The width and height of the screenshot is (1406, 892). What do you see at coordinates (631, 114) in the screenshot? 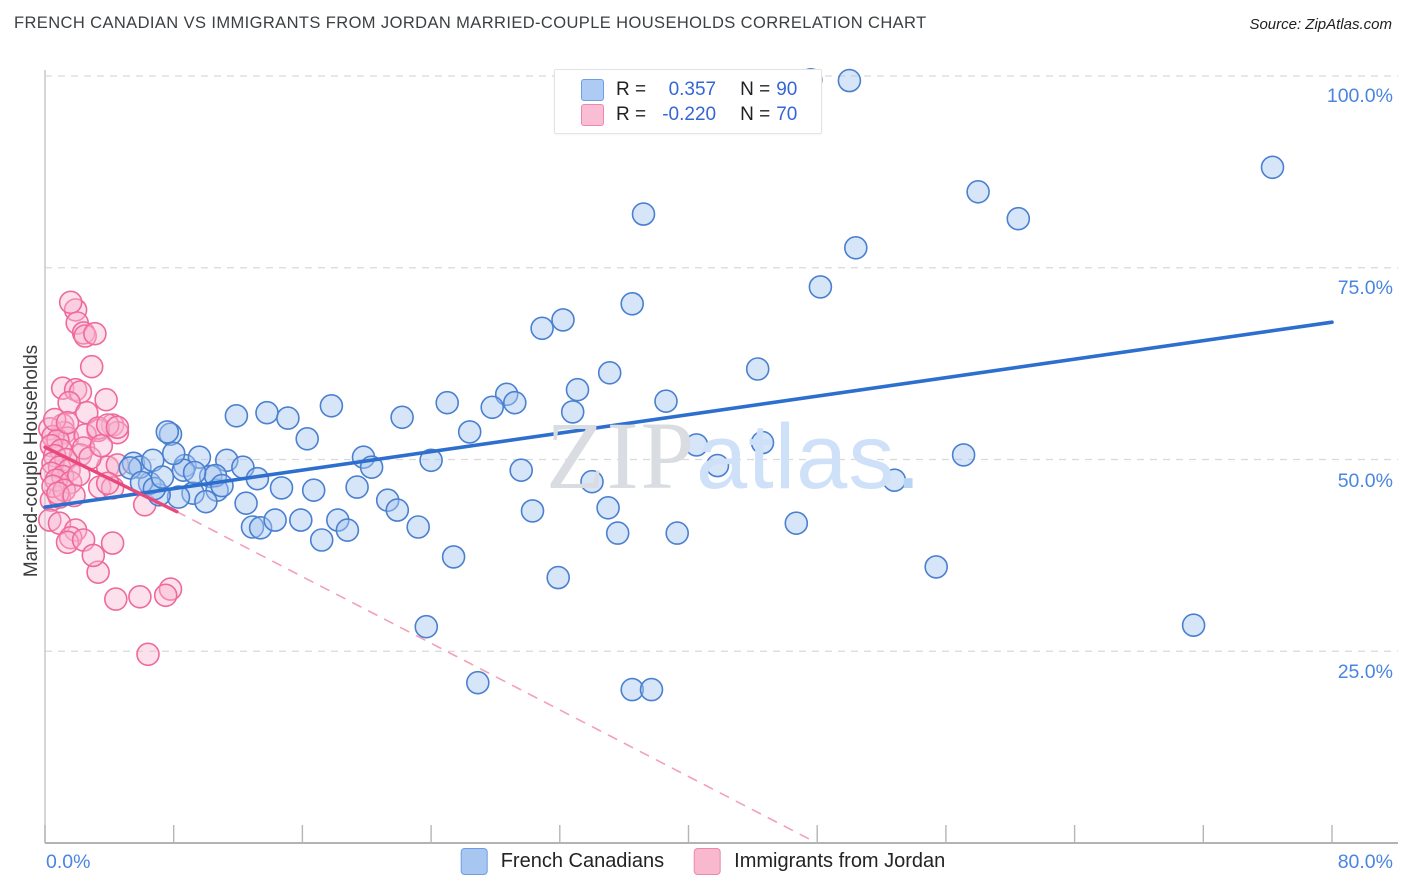
I see `r-label: R =` at bounding box center [631, 114].